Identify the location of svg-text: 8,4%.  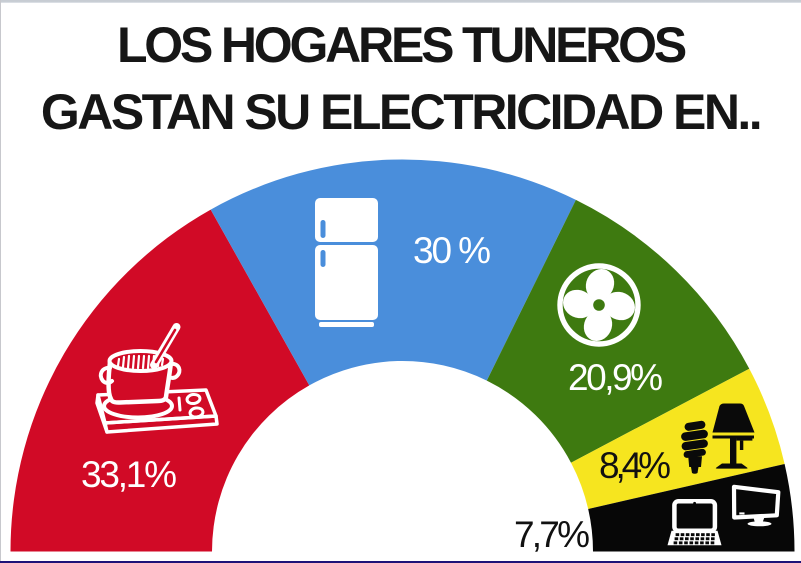
(635, 465).